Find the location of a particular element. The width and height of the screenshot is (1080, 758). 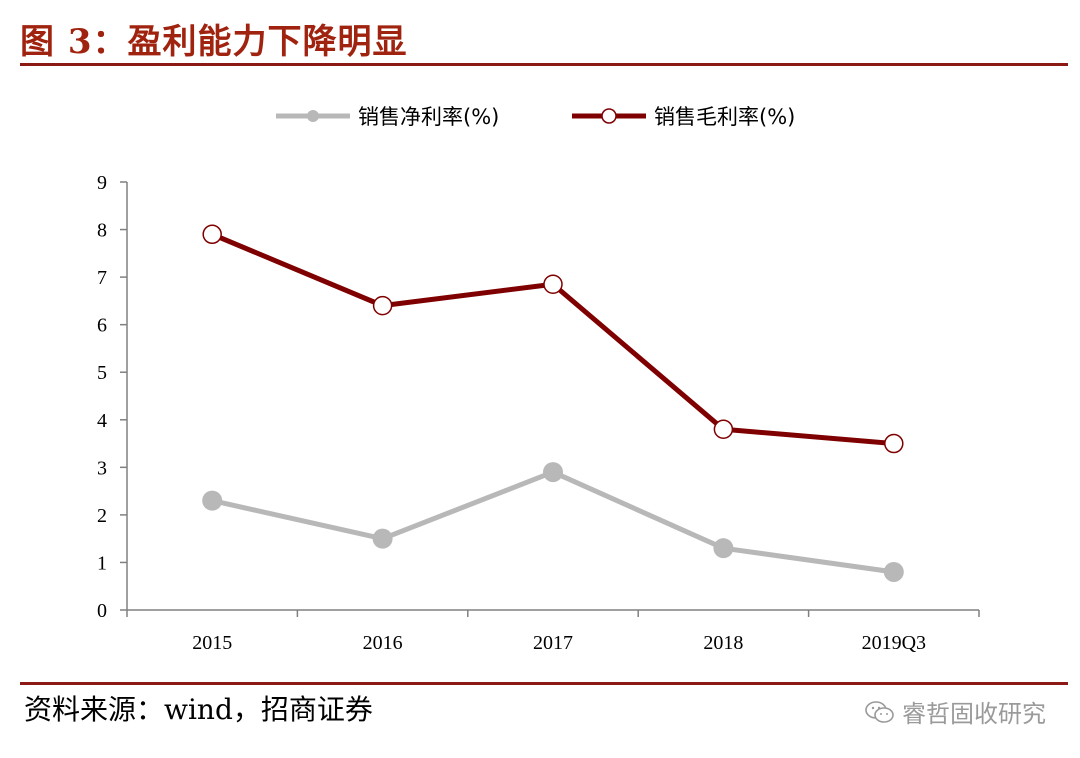

wechat-icon is located at coordinates (879, 711).